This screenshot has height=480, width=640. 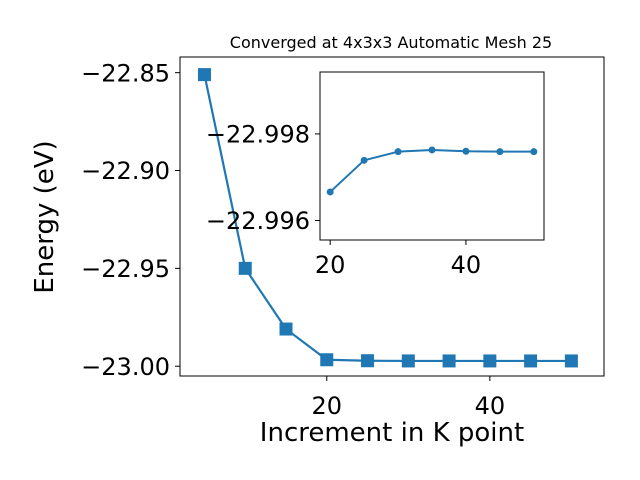 I want to click on chart-title: Converged at 4x3x3 Automatic Mesh 25, so click(x=391, y=42).